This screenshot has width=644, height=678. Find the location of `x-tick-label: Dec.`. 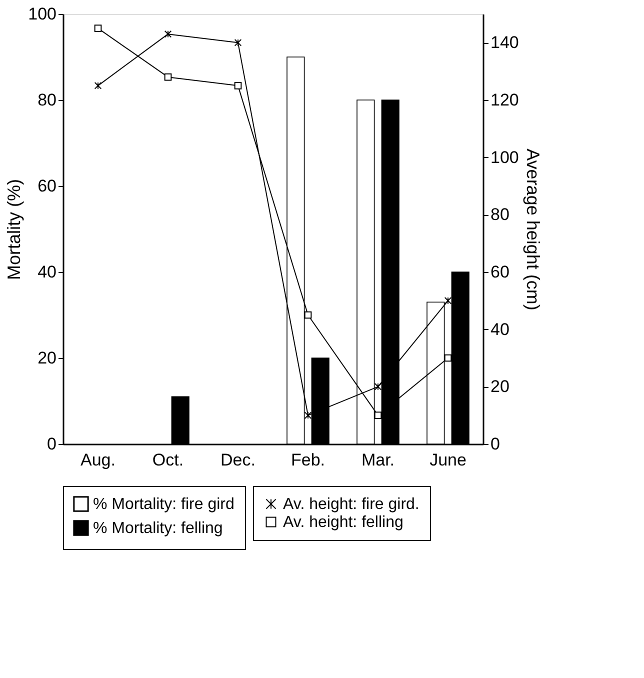

x-tick-label: Dec. is located at coordinates (238, 460).